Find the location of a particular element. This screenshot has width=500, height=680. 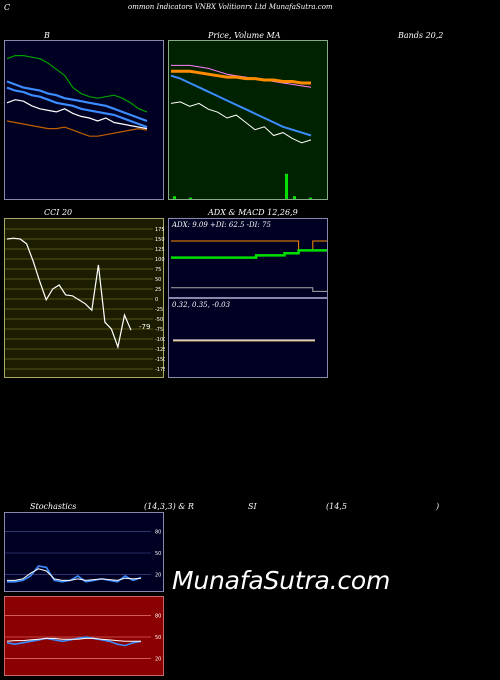

price-volume-panel is located at coordinates (248, 120).